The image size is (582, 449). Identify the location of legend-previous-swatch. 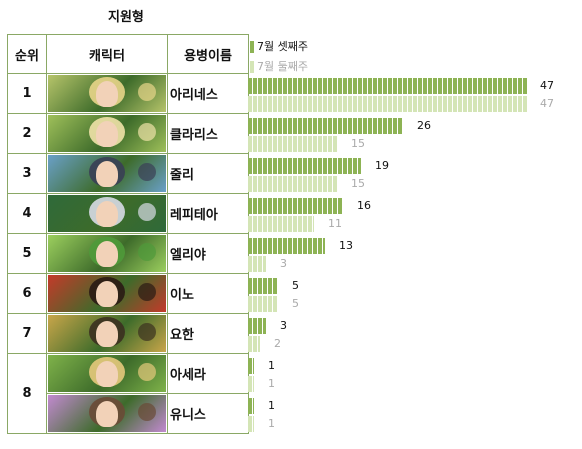
(252, 67).